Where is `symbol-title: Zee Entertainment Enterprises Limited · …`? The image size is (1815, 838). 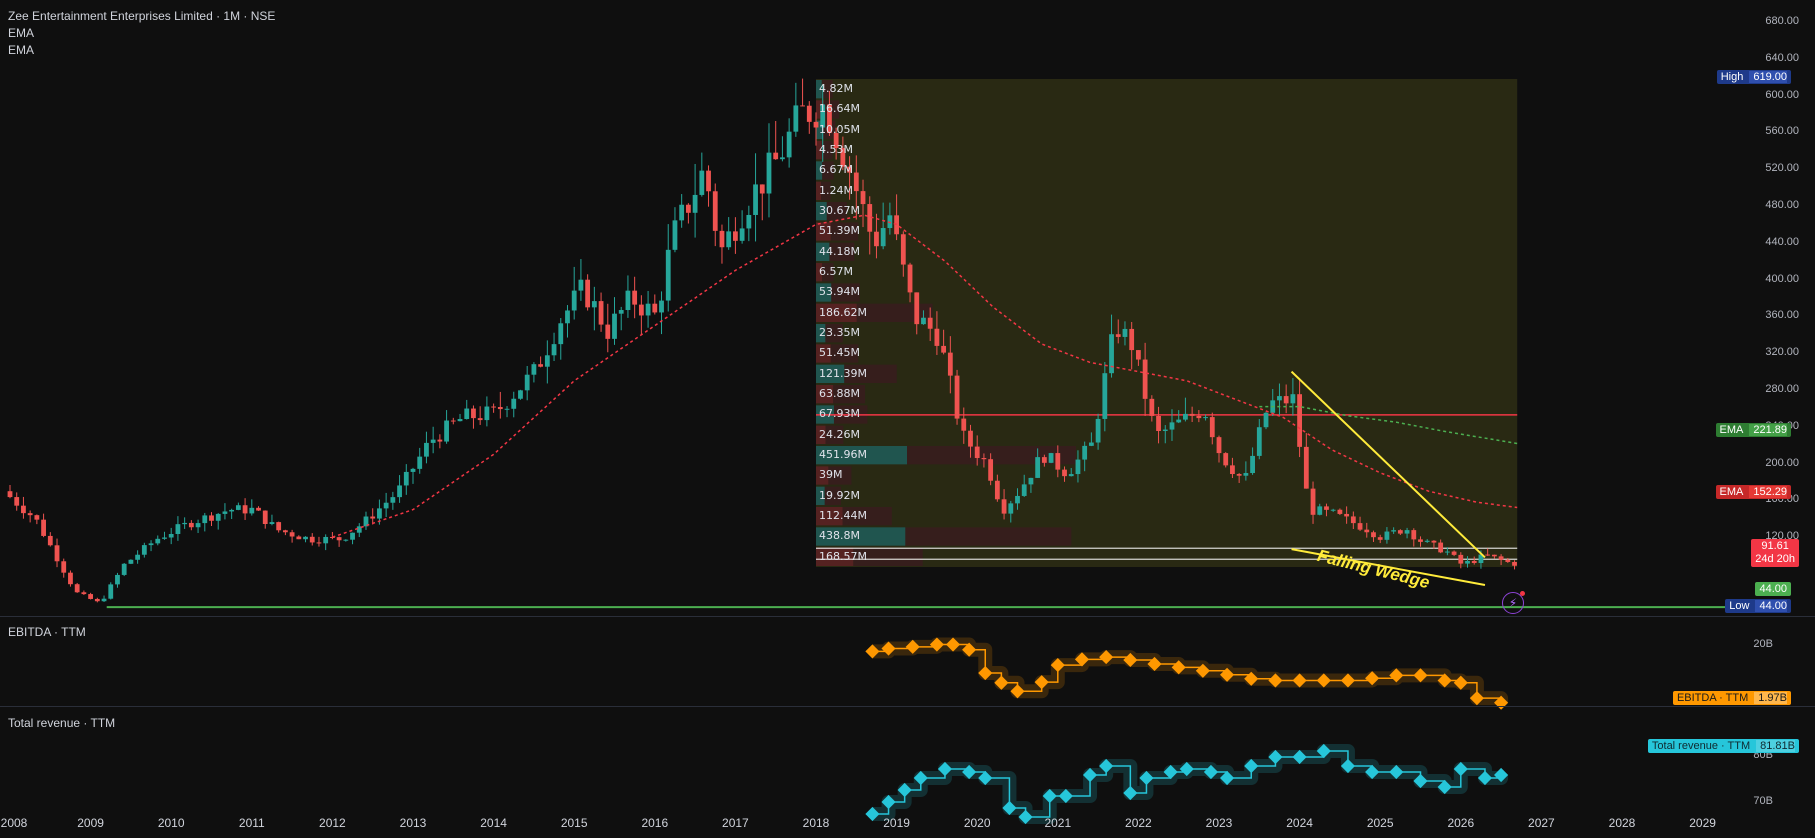 symbol-title: Zee Entertainment Enterprises Limited · … is located at coordinates (142, 16).